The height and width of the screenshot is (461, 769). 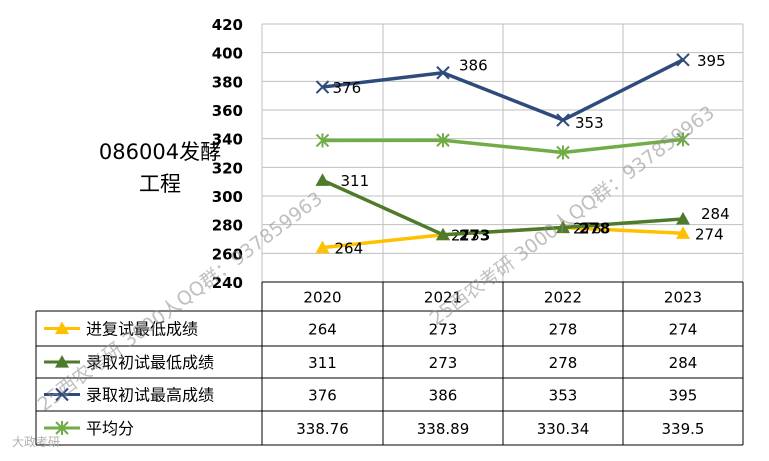 I want to click on data-label: 376, so click(x=347, y=88).